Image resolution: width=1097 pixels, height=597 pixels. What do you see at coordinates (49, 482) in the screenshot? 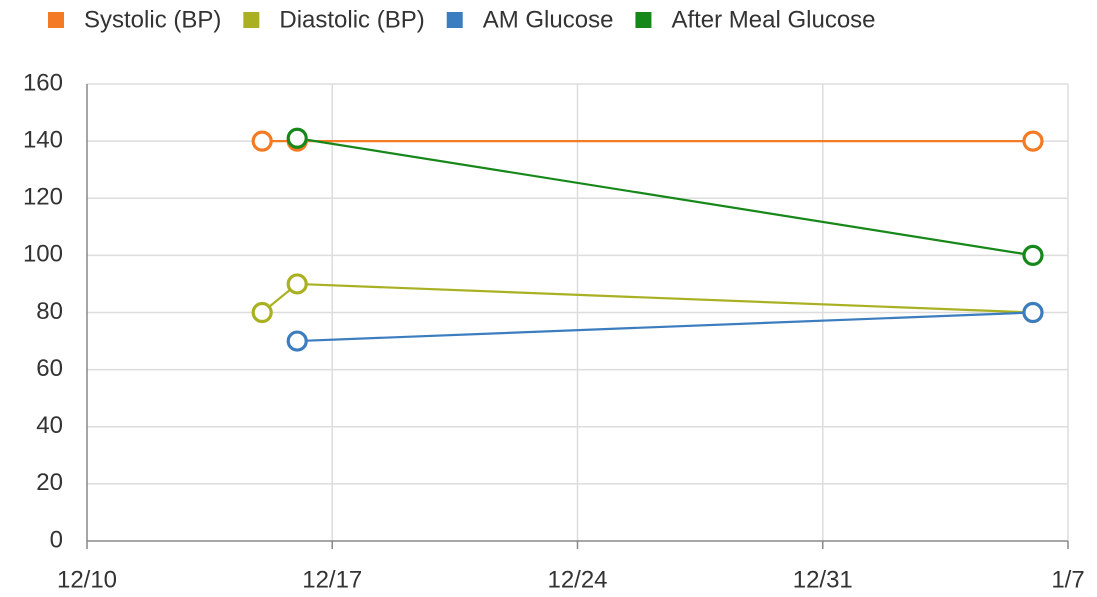
I see `y-tick-label: 20` at bounding box center [49, 482].